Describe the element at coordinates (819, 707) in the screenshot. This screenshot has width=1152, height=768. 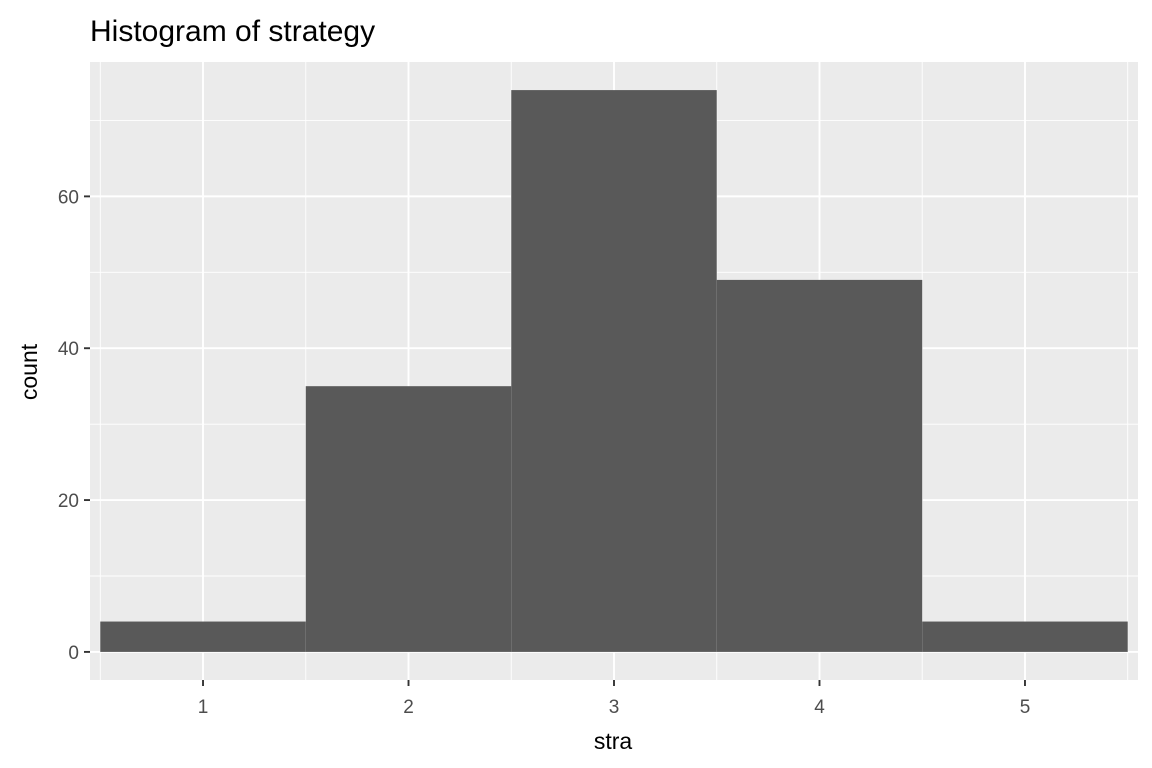
I see `x-tick-label: 4` at that location.